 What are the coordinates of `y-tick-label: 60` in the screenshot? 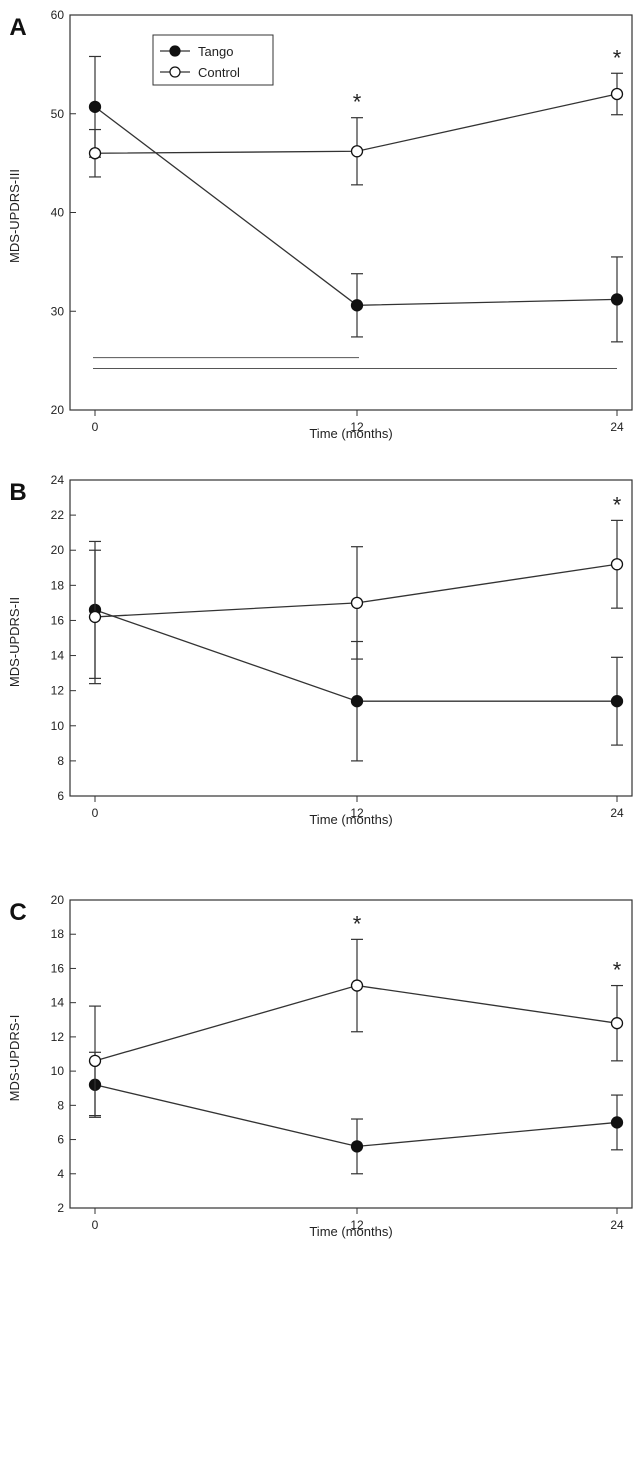 It's located at (58, 15).